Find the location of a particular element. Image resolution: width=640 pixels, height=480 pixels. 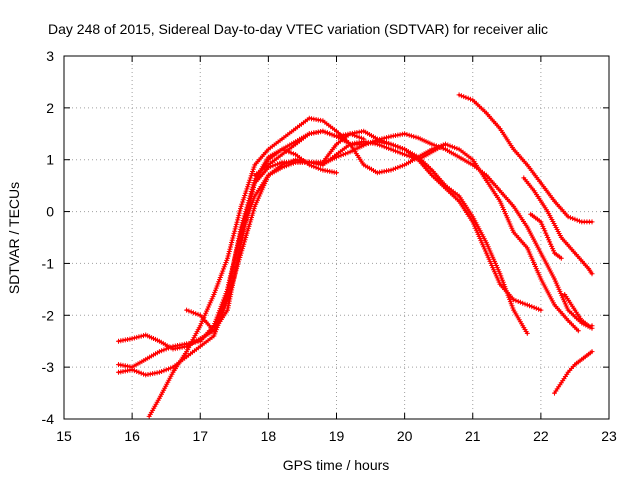

x-tick-label: 19 is located at coordinates (337, 436).